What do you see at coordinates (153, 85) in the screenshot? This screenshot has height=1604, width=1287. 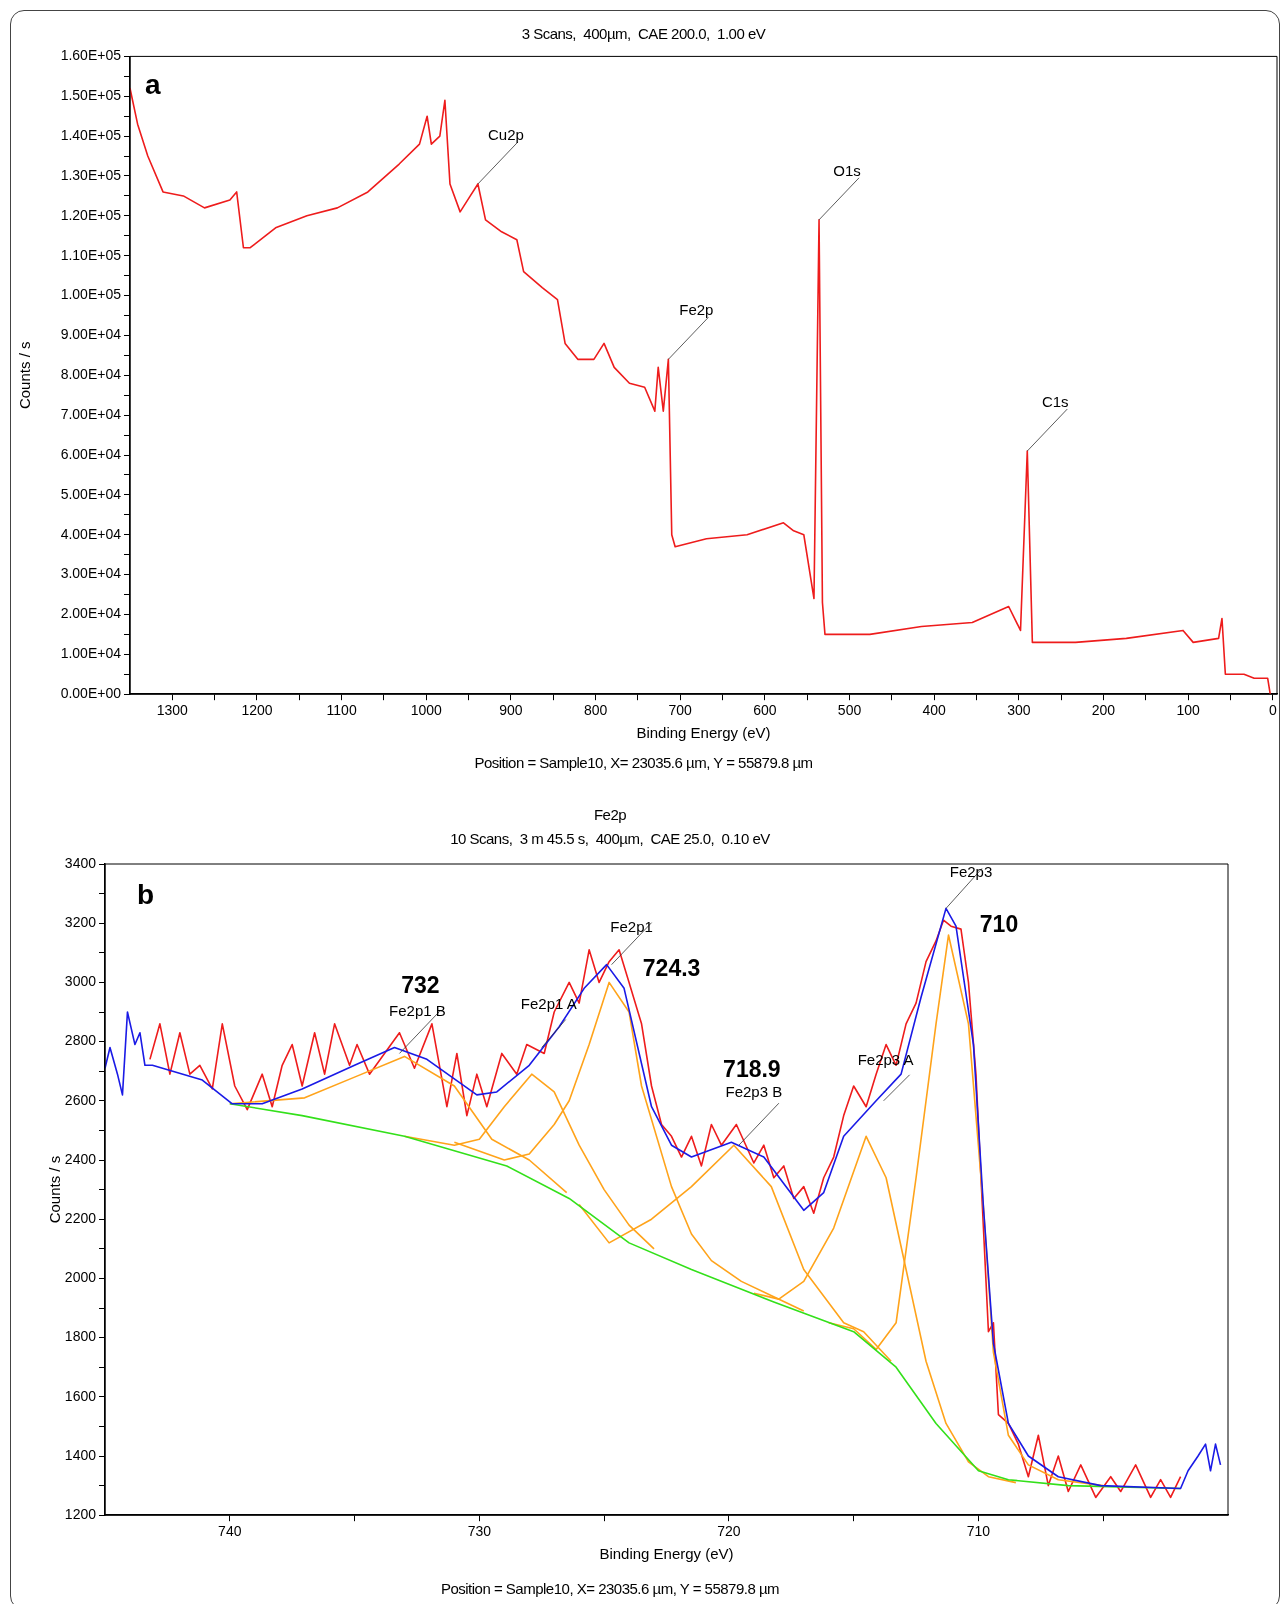 I see `annotation: a` at bounding box center [153, 85].